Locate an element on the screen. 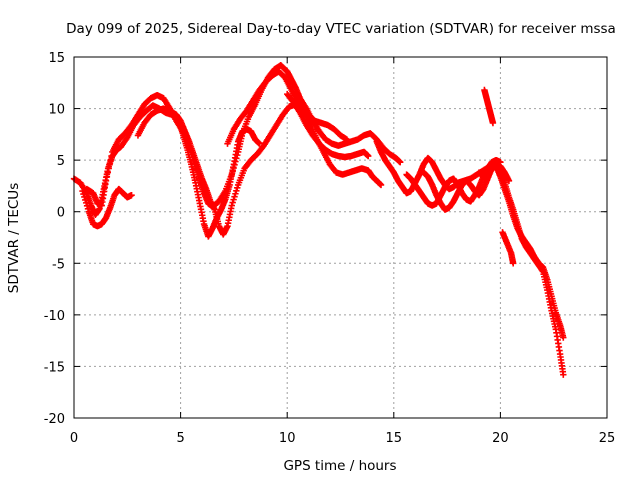  y-axis-label: SDTVAR / TECUs is located at coordinates (14, 238).